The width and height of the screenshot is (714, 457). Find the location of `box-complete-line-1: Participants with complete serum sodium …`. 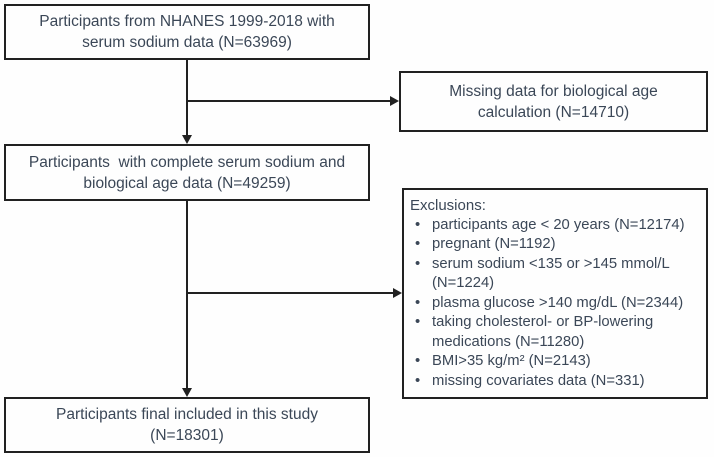

box-complete-line-1: Participants with complete serum sodium … is located at coordinates (187, 162).